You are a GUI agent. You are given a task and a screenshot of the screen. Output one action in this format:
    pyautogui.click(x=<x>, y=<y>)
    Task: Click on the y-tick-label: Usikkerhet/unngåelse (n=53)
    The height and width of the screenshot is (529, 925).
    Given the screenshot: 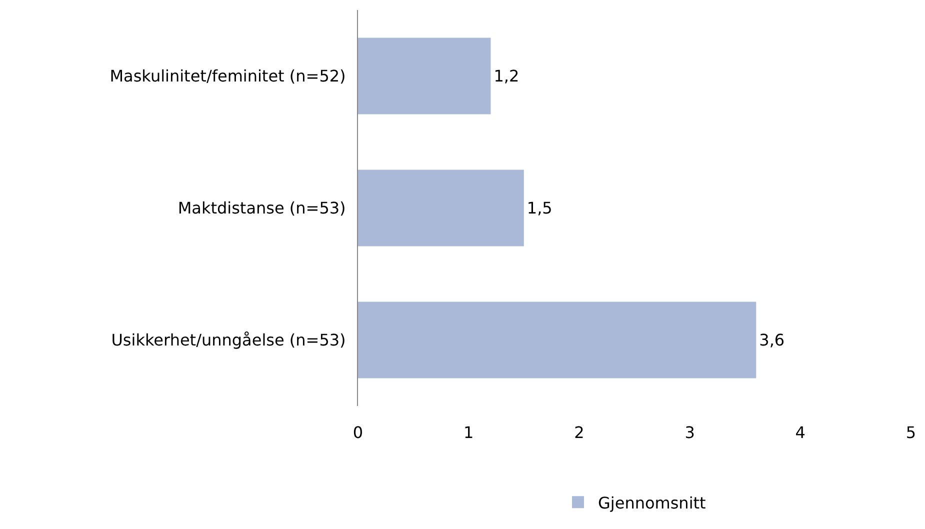 What is the action you would take?
    pyautogui.click(x=228, y=340)
    